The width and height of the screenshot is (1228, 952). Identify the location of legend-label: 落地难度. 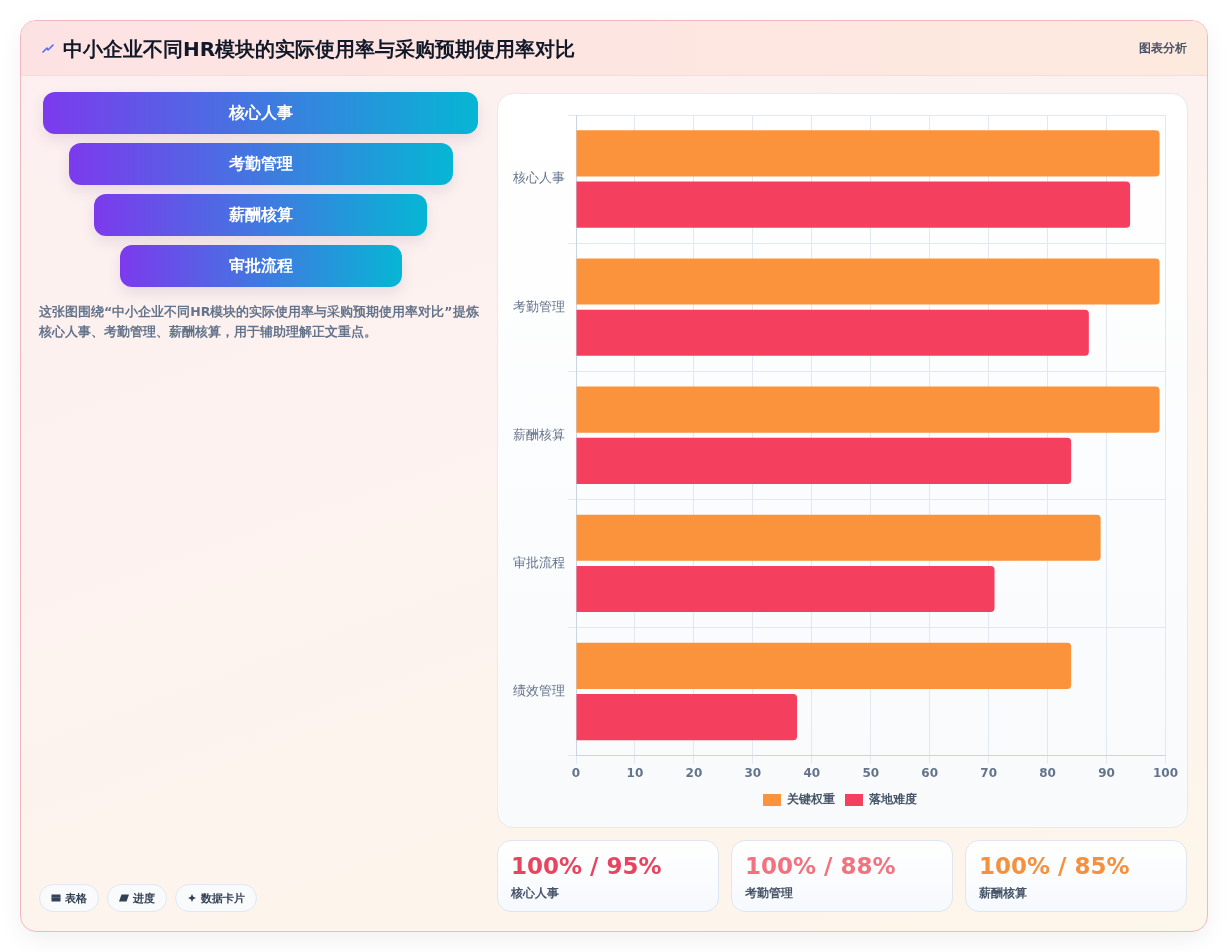
(892, 799).